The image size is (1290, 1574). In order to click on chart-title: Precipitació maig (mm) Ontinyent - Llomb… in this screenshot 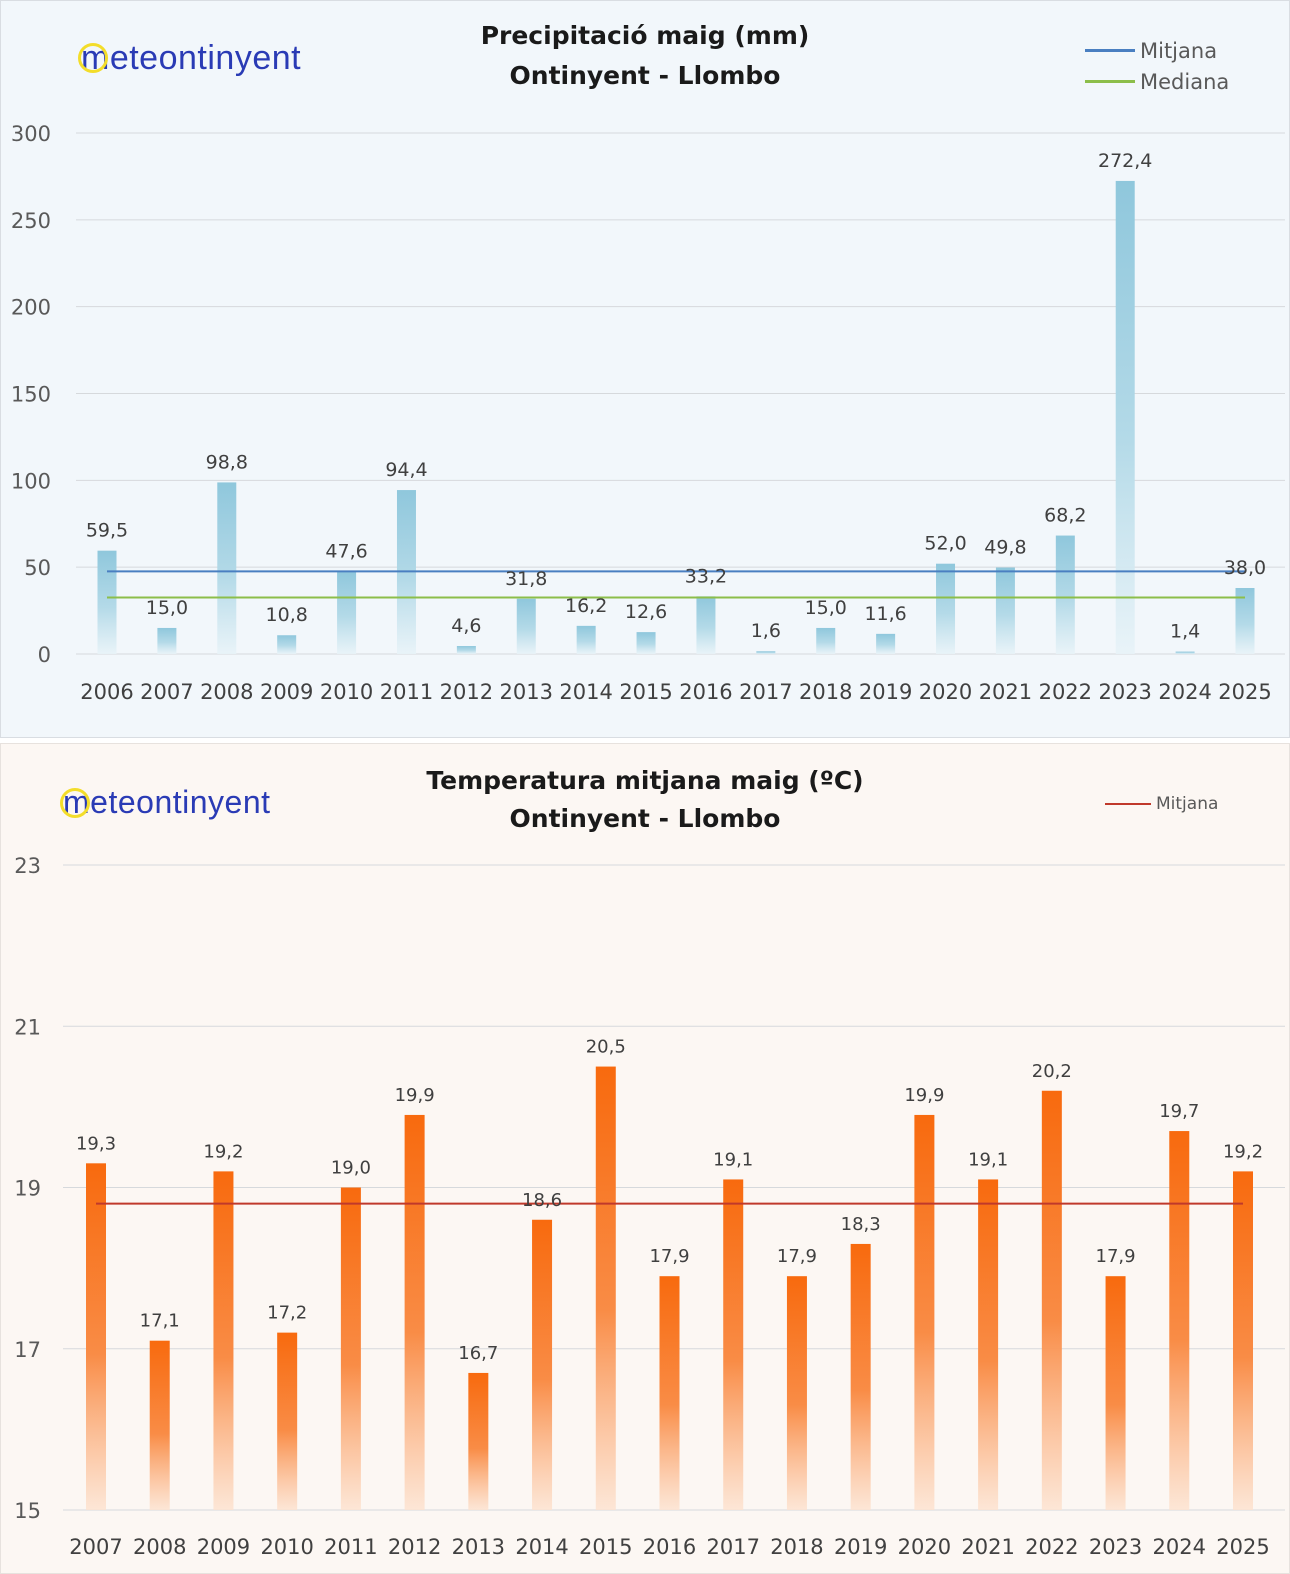, I will do `click(645, 56)`.